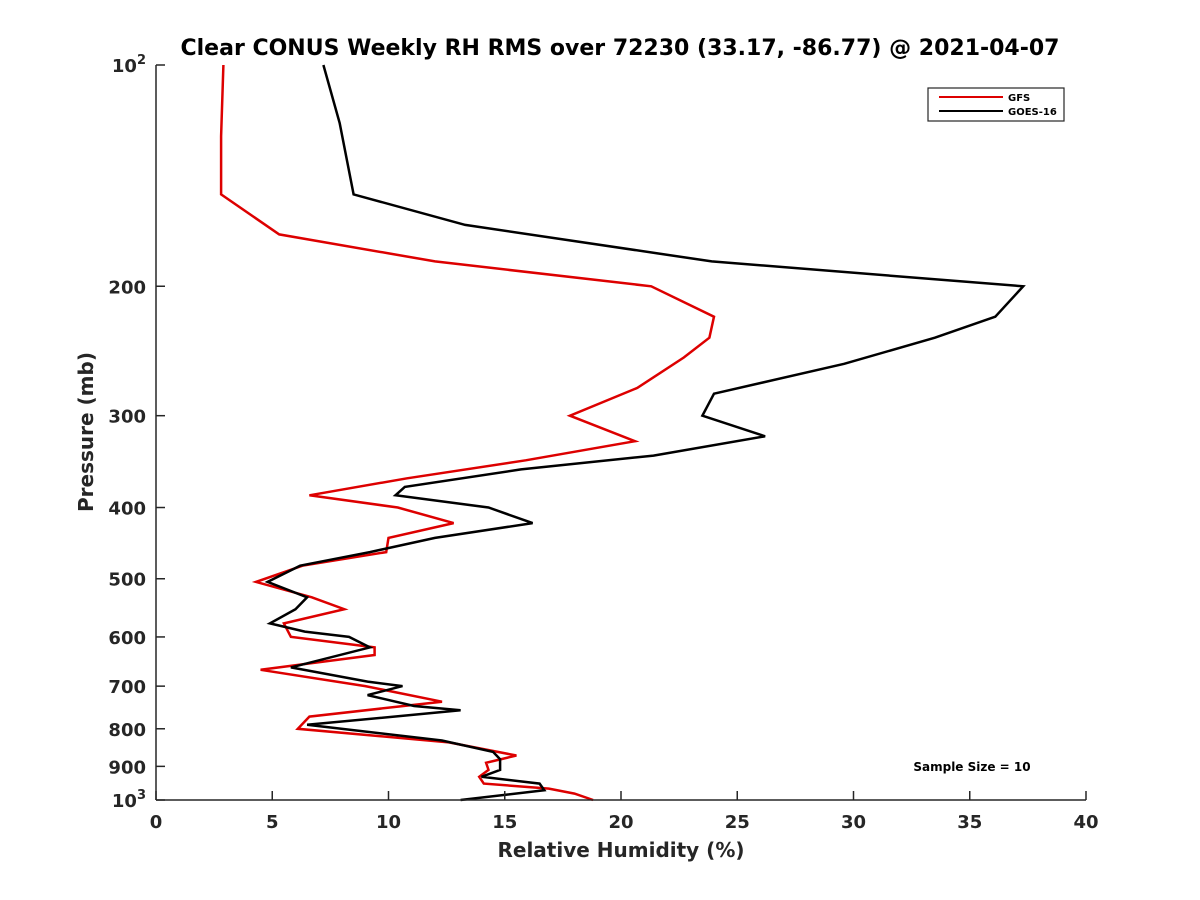 The image size is (1200, 900). Describe the element at coordinates (86, 432) in the screenshot. I see `y-axis-label: Pressure (mb)` at that location.